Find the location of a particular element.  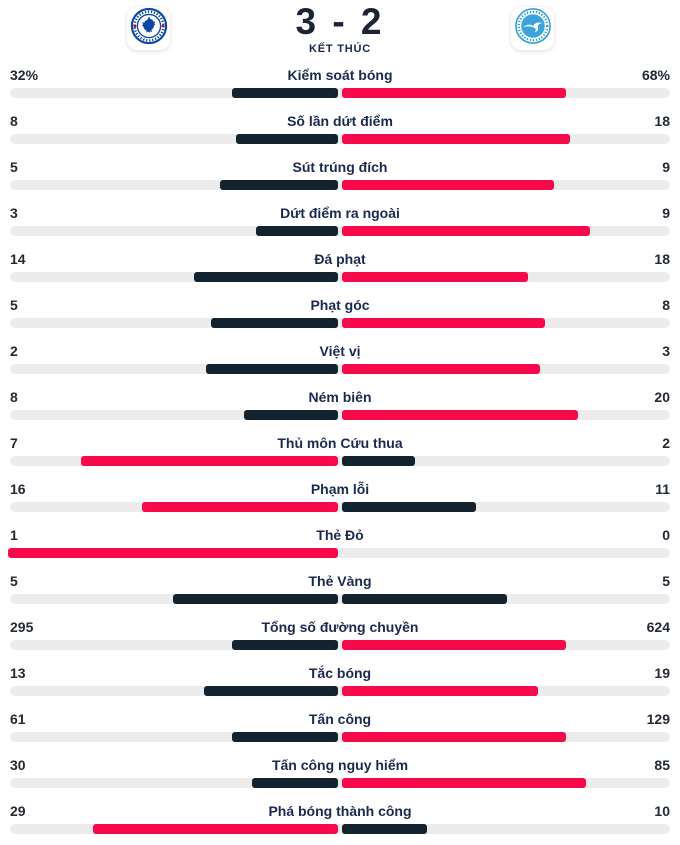

stat-label: Phạm lỗi is located at coordinates (340, 489).